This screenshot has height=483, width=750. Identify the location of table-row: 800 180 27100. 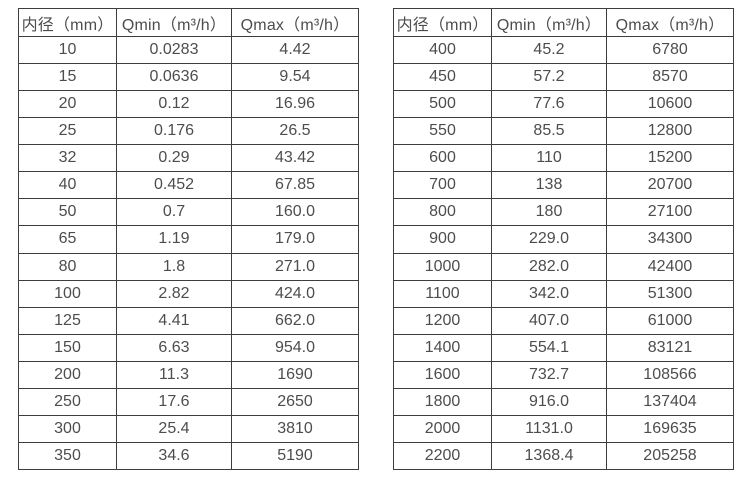
(563, 212).